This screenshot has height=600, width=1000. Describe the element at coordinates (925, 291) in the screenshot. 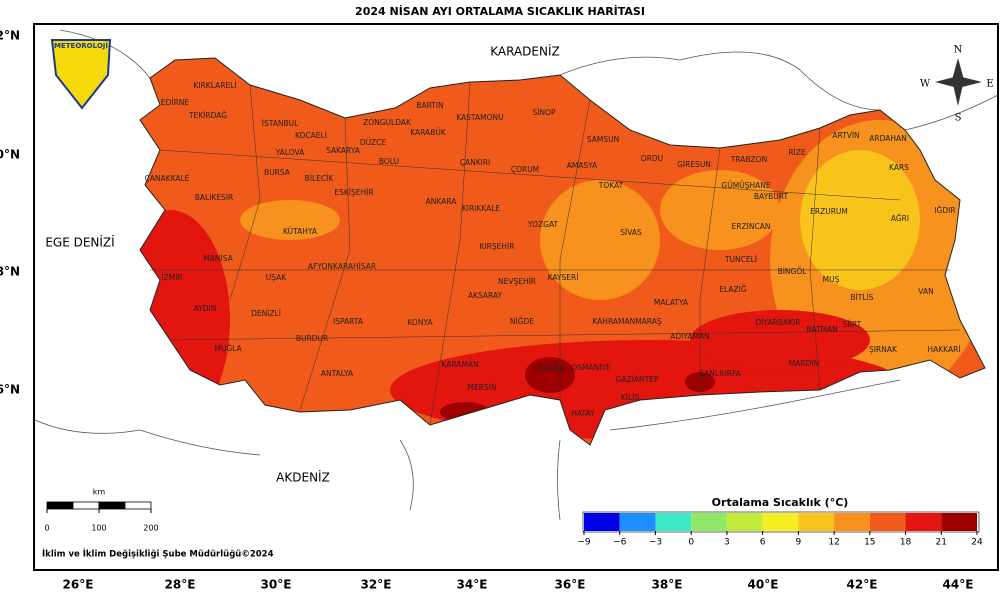

I see `province-label: VAN` at that location.